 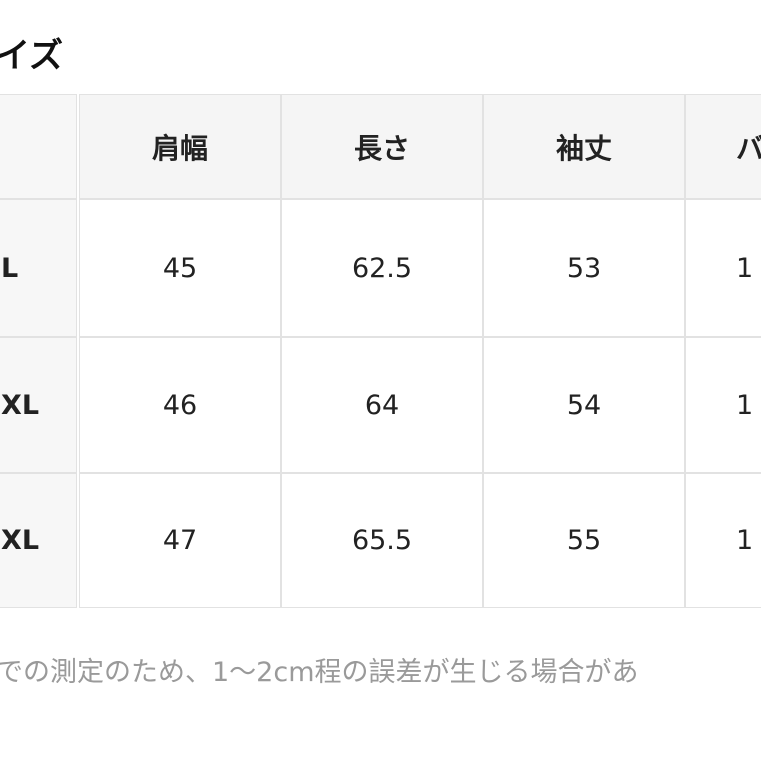 I want to click on cell-text: 46, so click(x=180, y=405).